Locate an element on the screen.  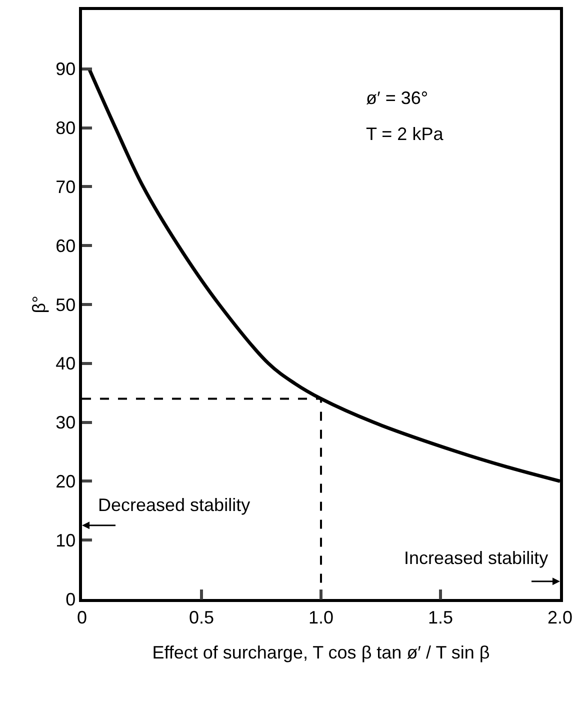
annotation: ø′ = 36° is located at coordinates (397, 98).